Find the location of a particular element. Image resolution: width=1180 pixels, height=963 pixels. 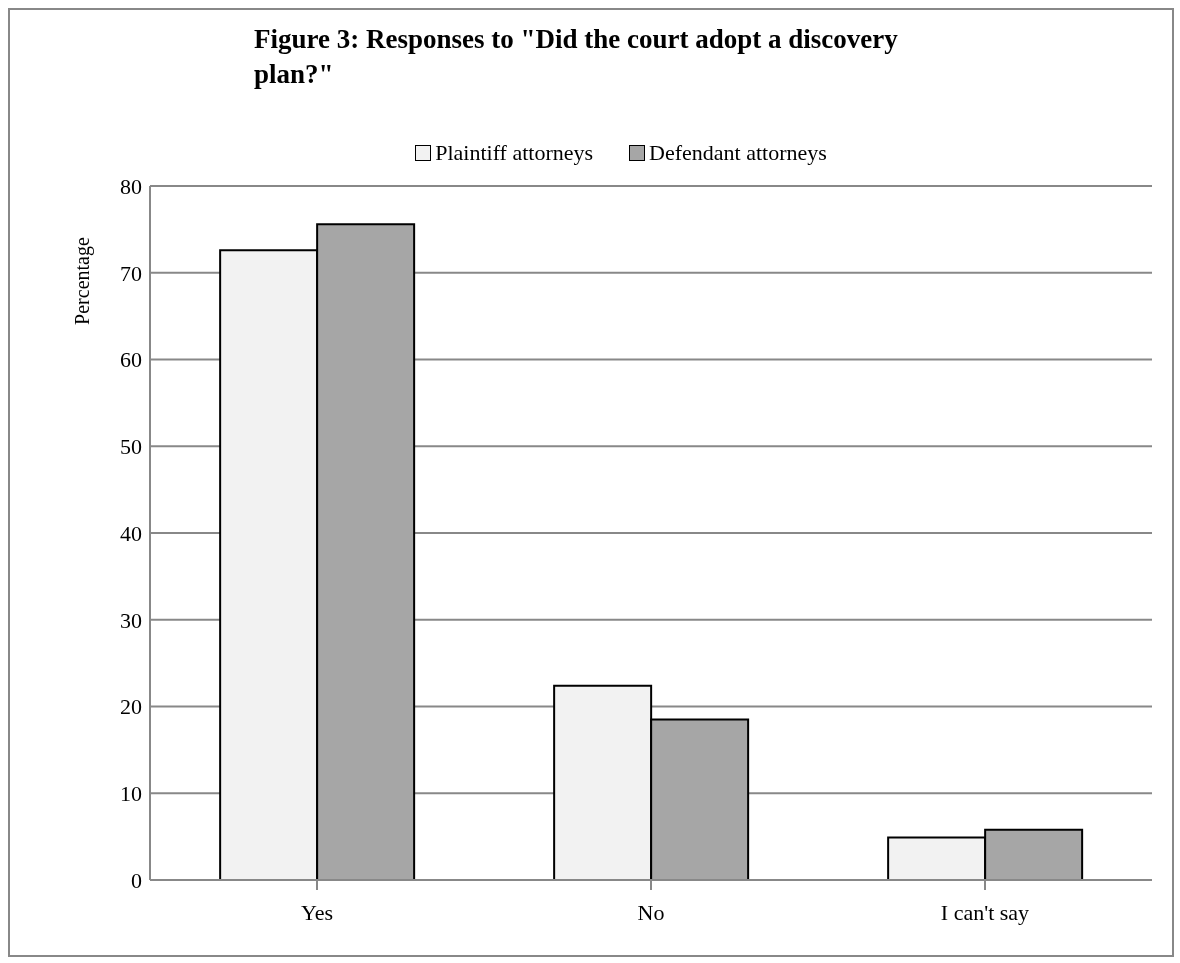

y-tick-label: 30 is located at coordinates (131, 620).